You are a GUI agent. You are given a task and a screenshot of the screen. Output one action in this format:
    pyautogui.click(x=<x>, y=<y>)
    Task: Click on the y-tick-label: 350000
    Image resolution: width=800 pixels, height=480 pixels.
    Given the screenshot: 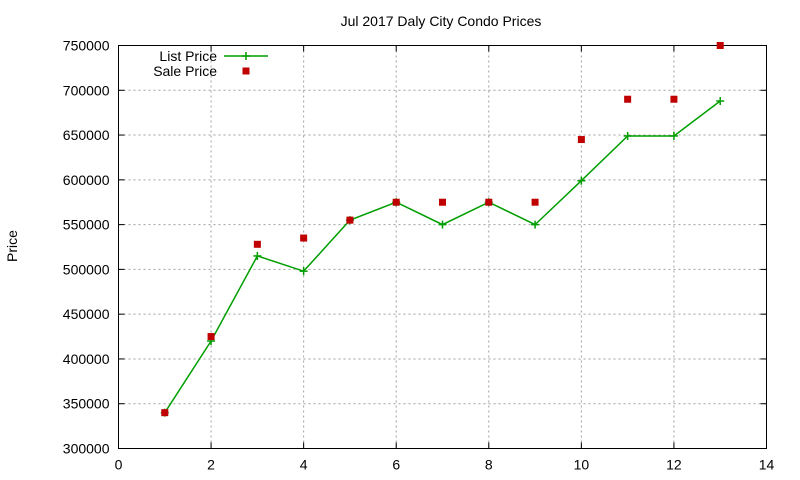 What is the action you would take?
    pyautogui.click(x=86, y=404)
    